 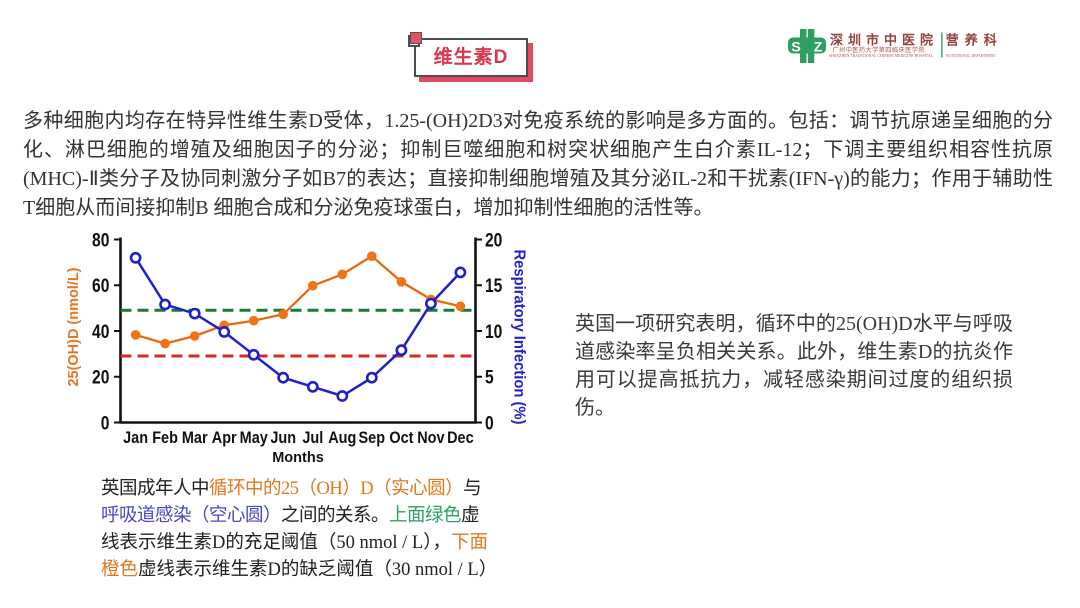 What do you see at coordinates (971, 55) in the screenshot?
I see `svg-text: NUTRITIONAL DEPARTMENT` at bounding box center [971, 55].